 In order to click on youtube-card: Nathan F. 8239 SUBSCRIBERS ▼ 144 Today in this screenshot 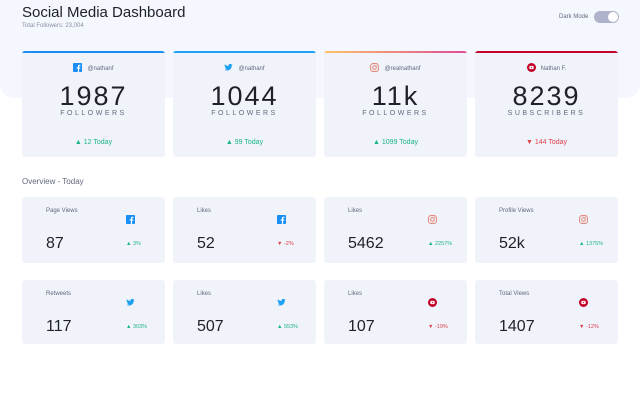, I will do `click(546, 104)`.